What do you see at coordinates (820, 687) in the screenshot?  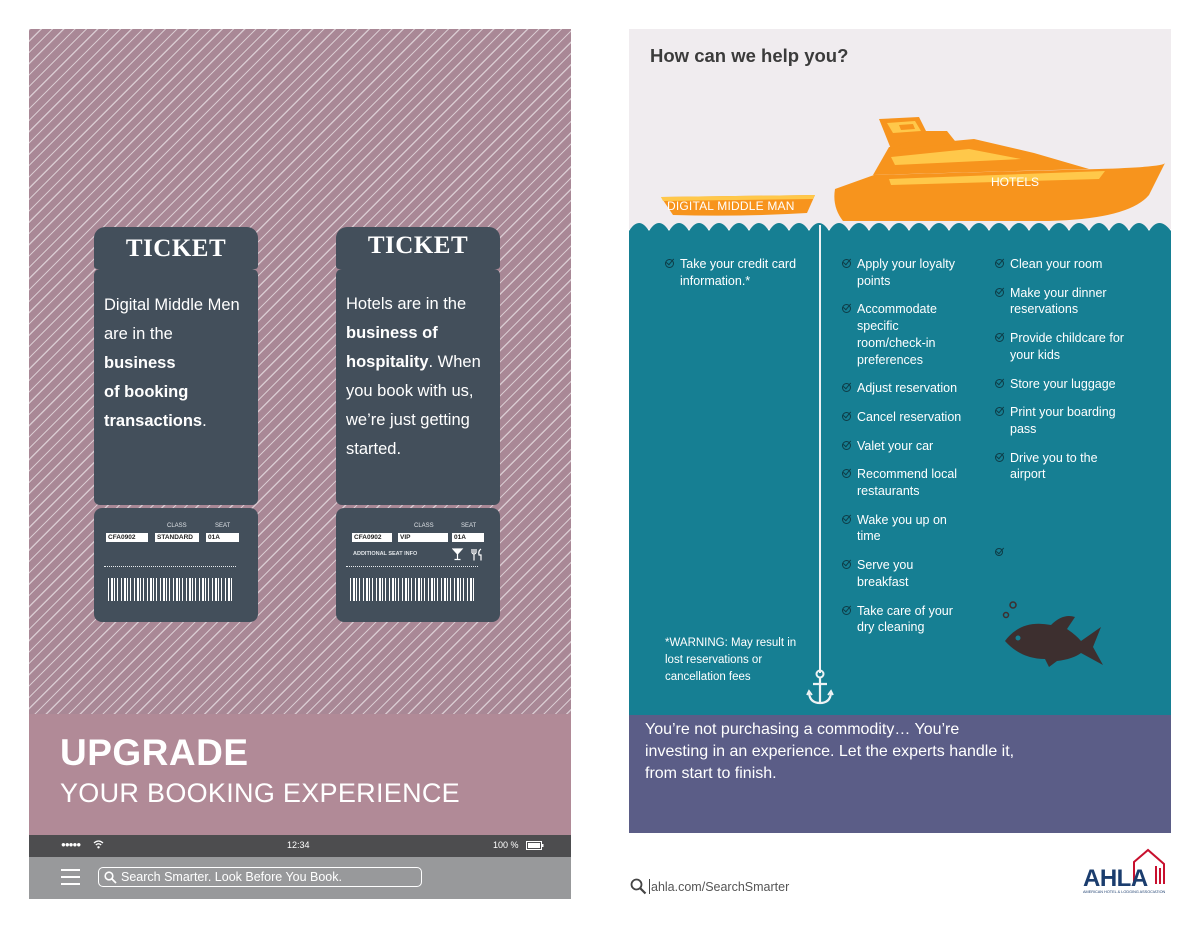 I see `anchor-icon` at bounding box center [820, 687].